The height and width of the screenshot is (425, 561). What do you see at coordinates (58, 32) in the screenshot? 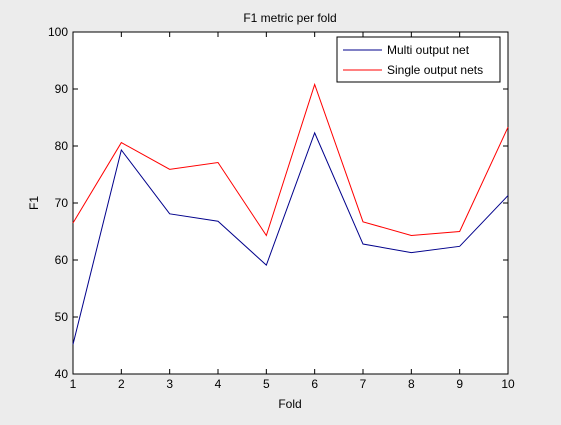
I see `y-tick-label: 100` at bounding box center [58, 32].